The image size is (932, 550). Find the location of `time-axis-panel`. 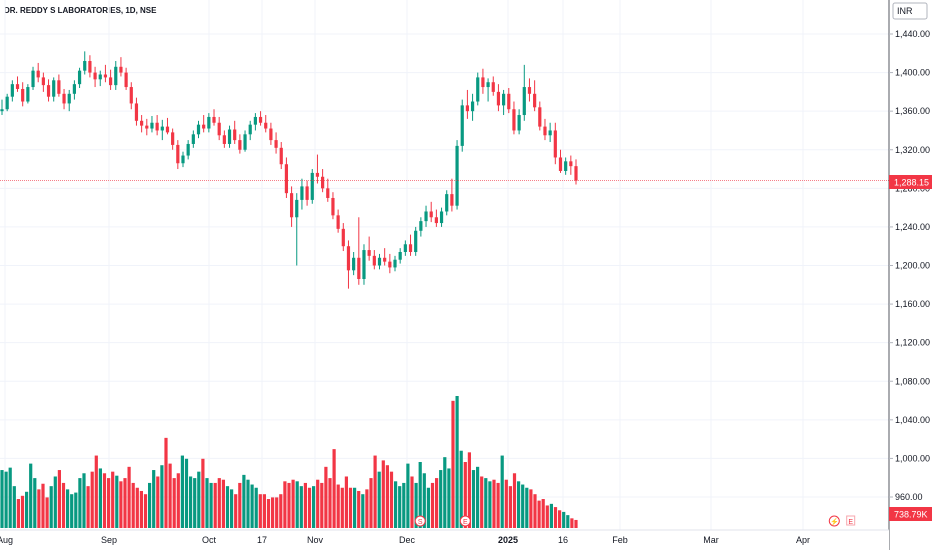

time-axis-panel is located at coordinates (444, 540).